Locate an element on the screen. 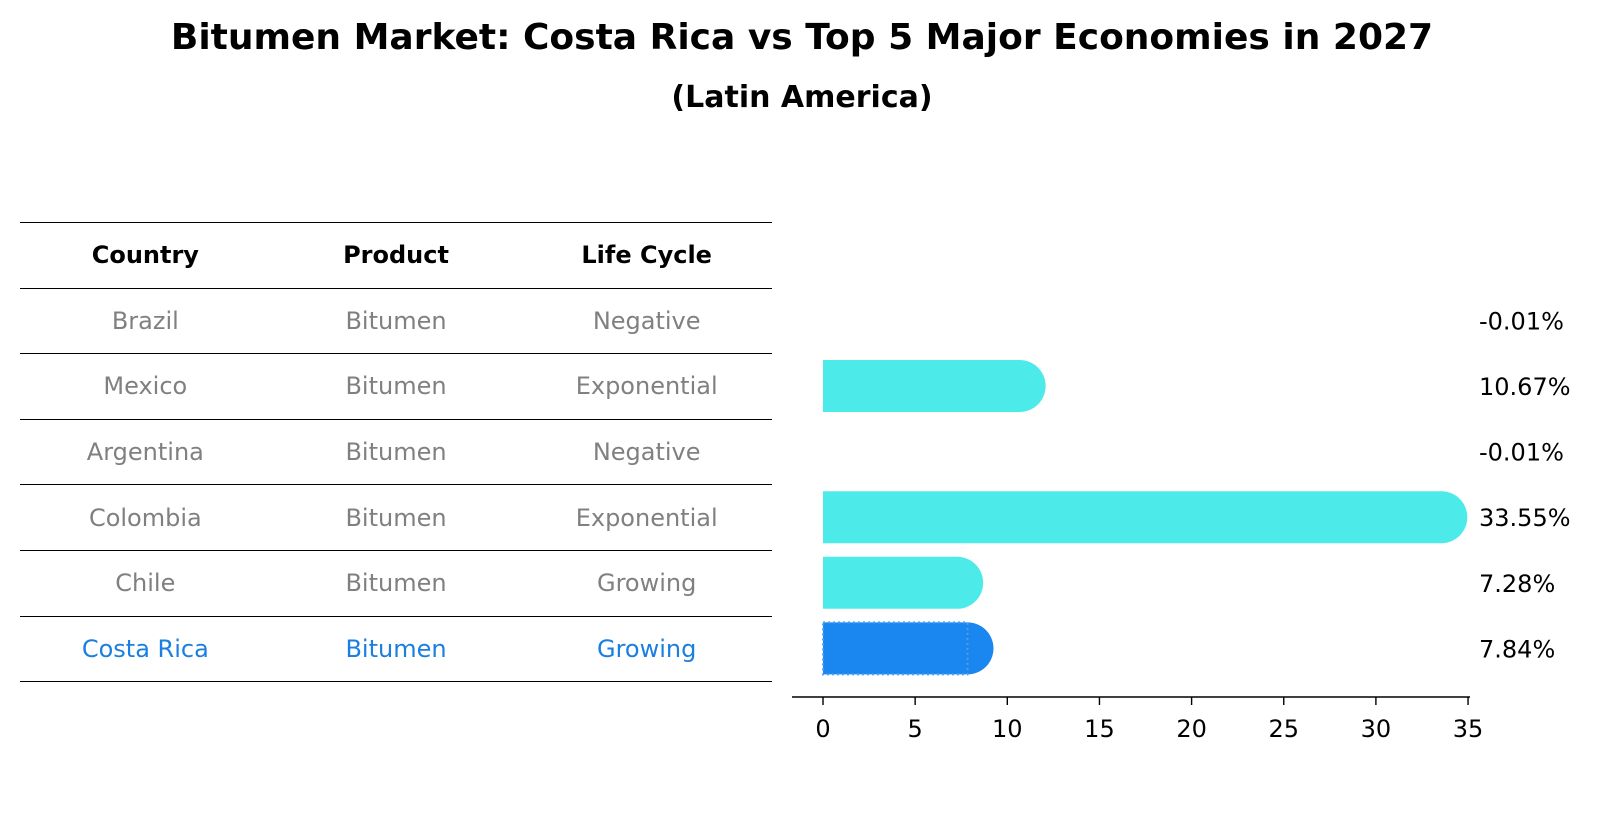 Image resolution: width=1604 pixels, height=823 pixels. value-label: 33.55% is located at coordinates (1525, 518).